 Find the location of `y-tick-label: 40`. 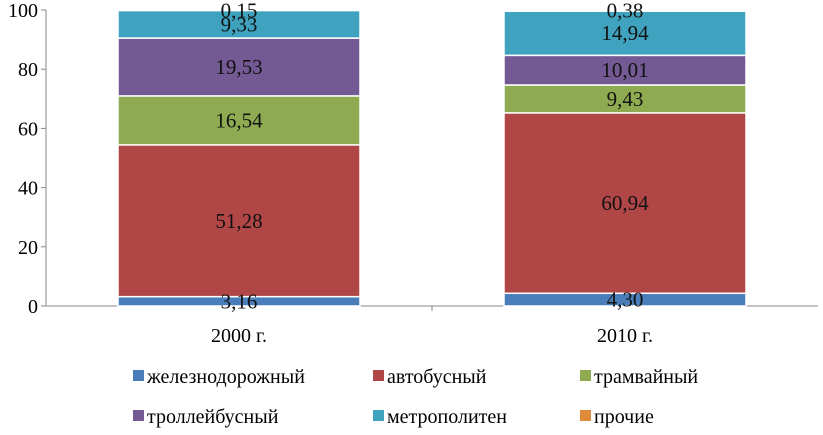

y-tick-label: 40 is located at coordinates (28, 189).